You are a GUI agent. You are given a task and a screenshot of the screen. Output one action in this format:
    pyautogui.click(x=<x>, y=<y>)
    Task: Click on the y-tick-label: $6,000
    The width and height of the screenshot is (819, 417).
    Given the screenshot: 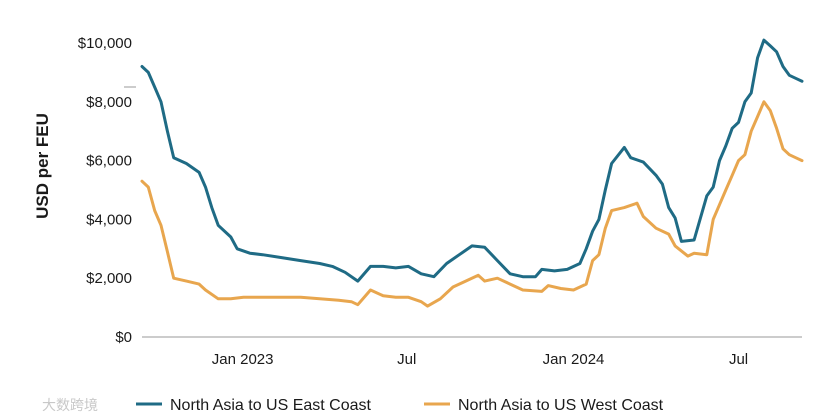 What is the action you would take?
    pyautogui.click(x=109, y=161)
    